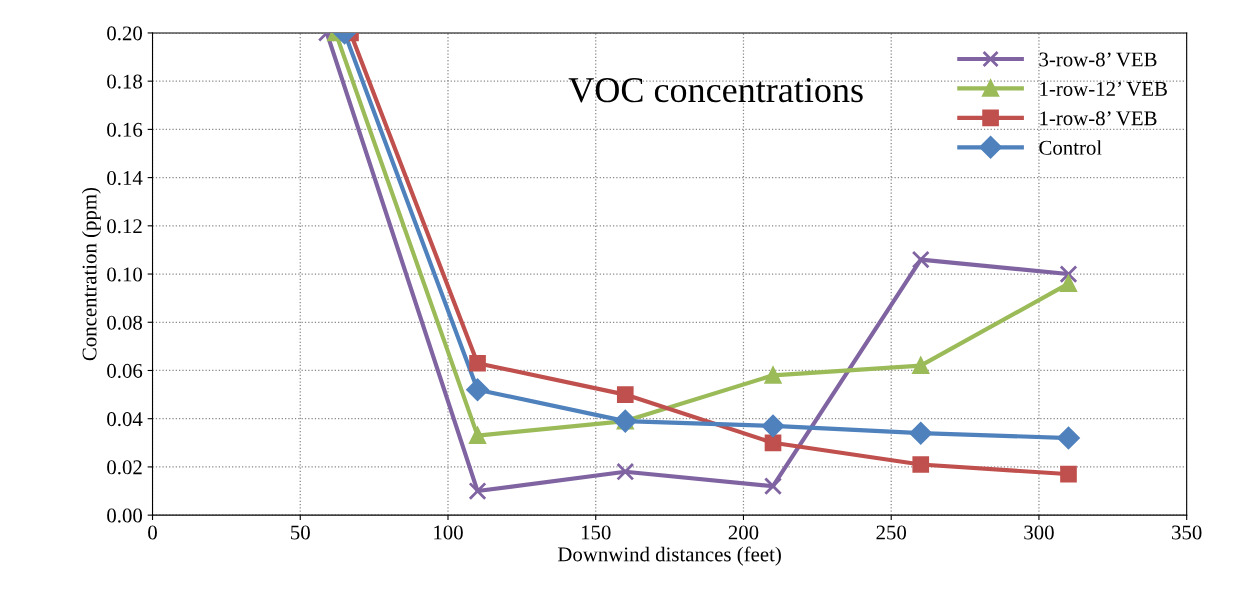 Image resolution: width=1240 pixels, height=599 pixels. I want to click on y-tick-label: 0.06, so click(125, 371).